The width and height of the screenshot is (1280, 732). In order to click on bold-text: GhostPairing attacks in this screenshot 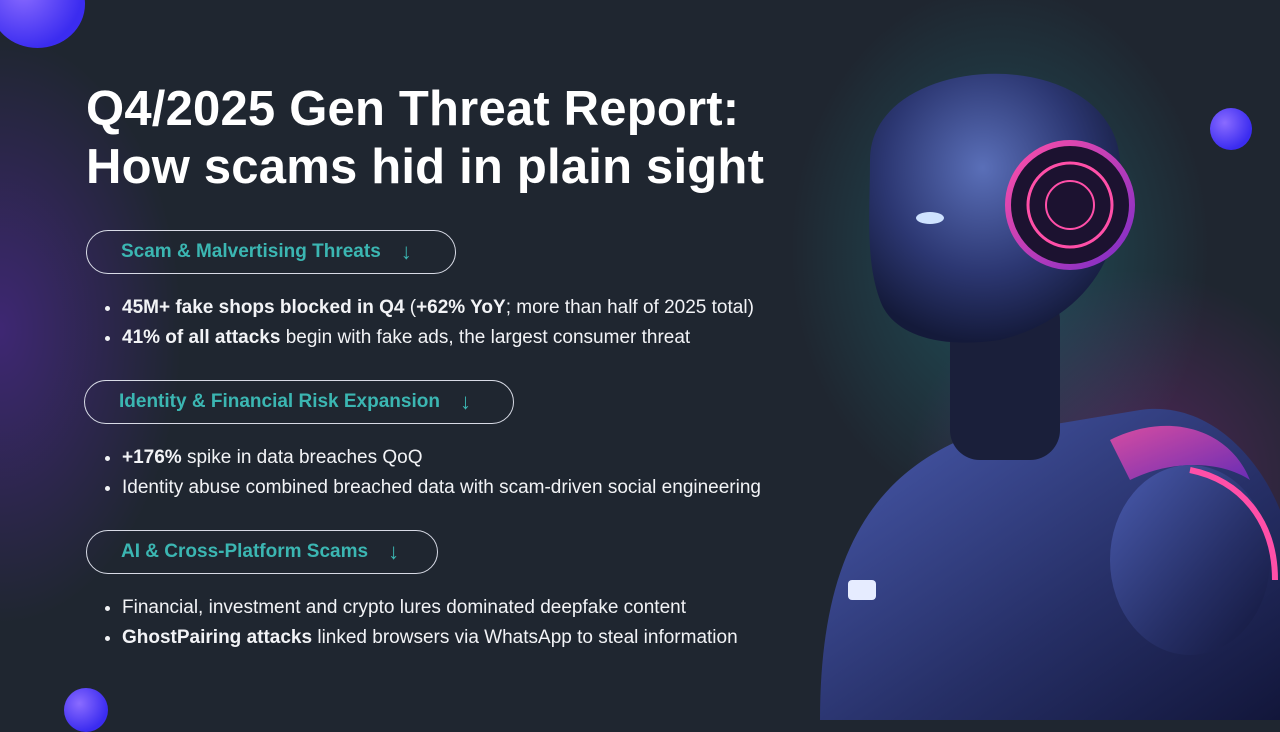, I will do `click(217, 637)`.